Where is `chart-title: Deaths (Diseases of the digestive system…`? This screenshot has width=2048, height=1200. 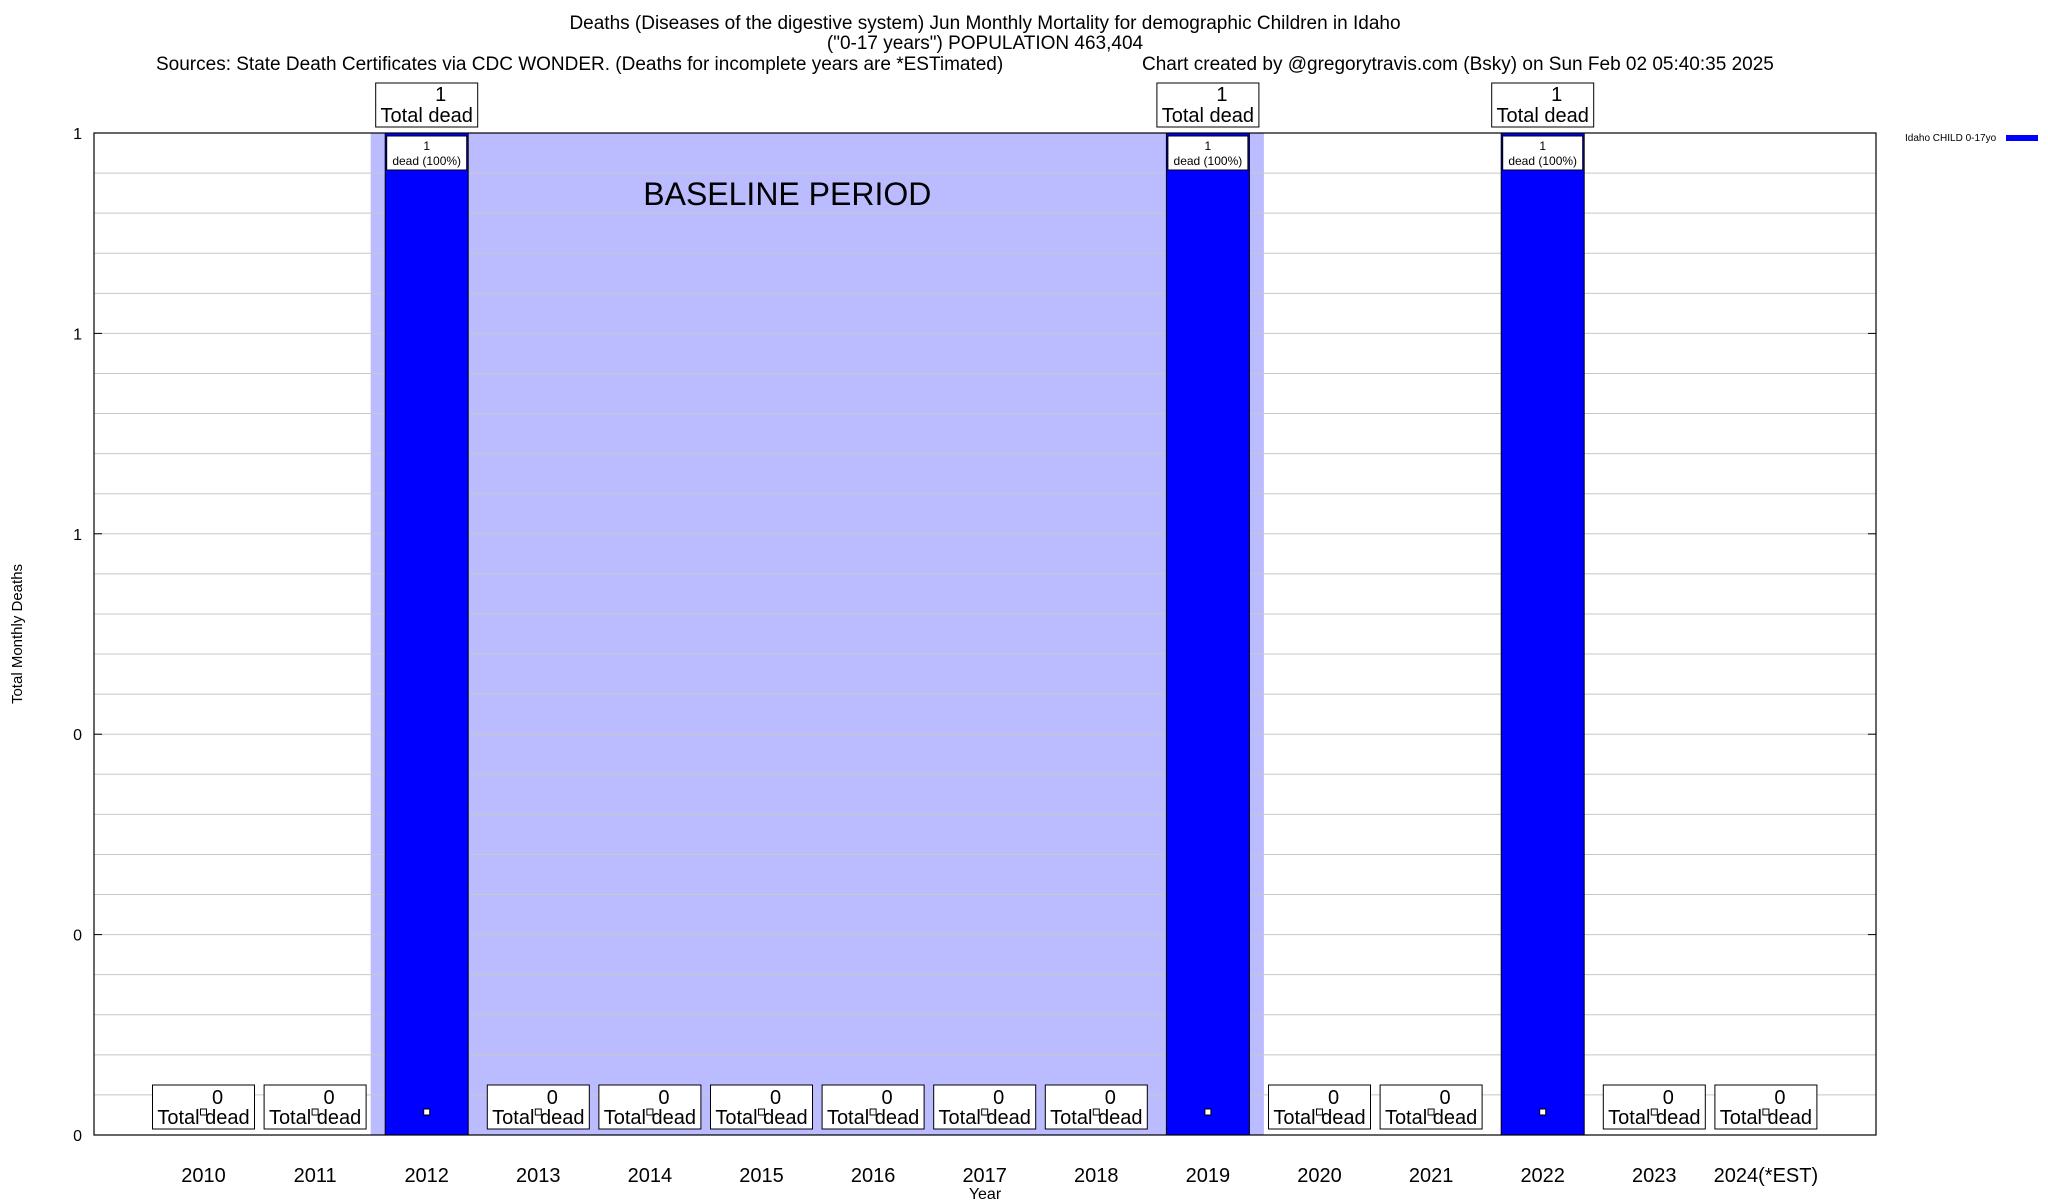
chart-title: Deaths (Diseases of the digestive system… is located at coordinates (985, 23).